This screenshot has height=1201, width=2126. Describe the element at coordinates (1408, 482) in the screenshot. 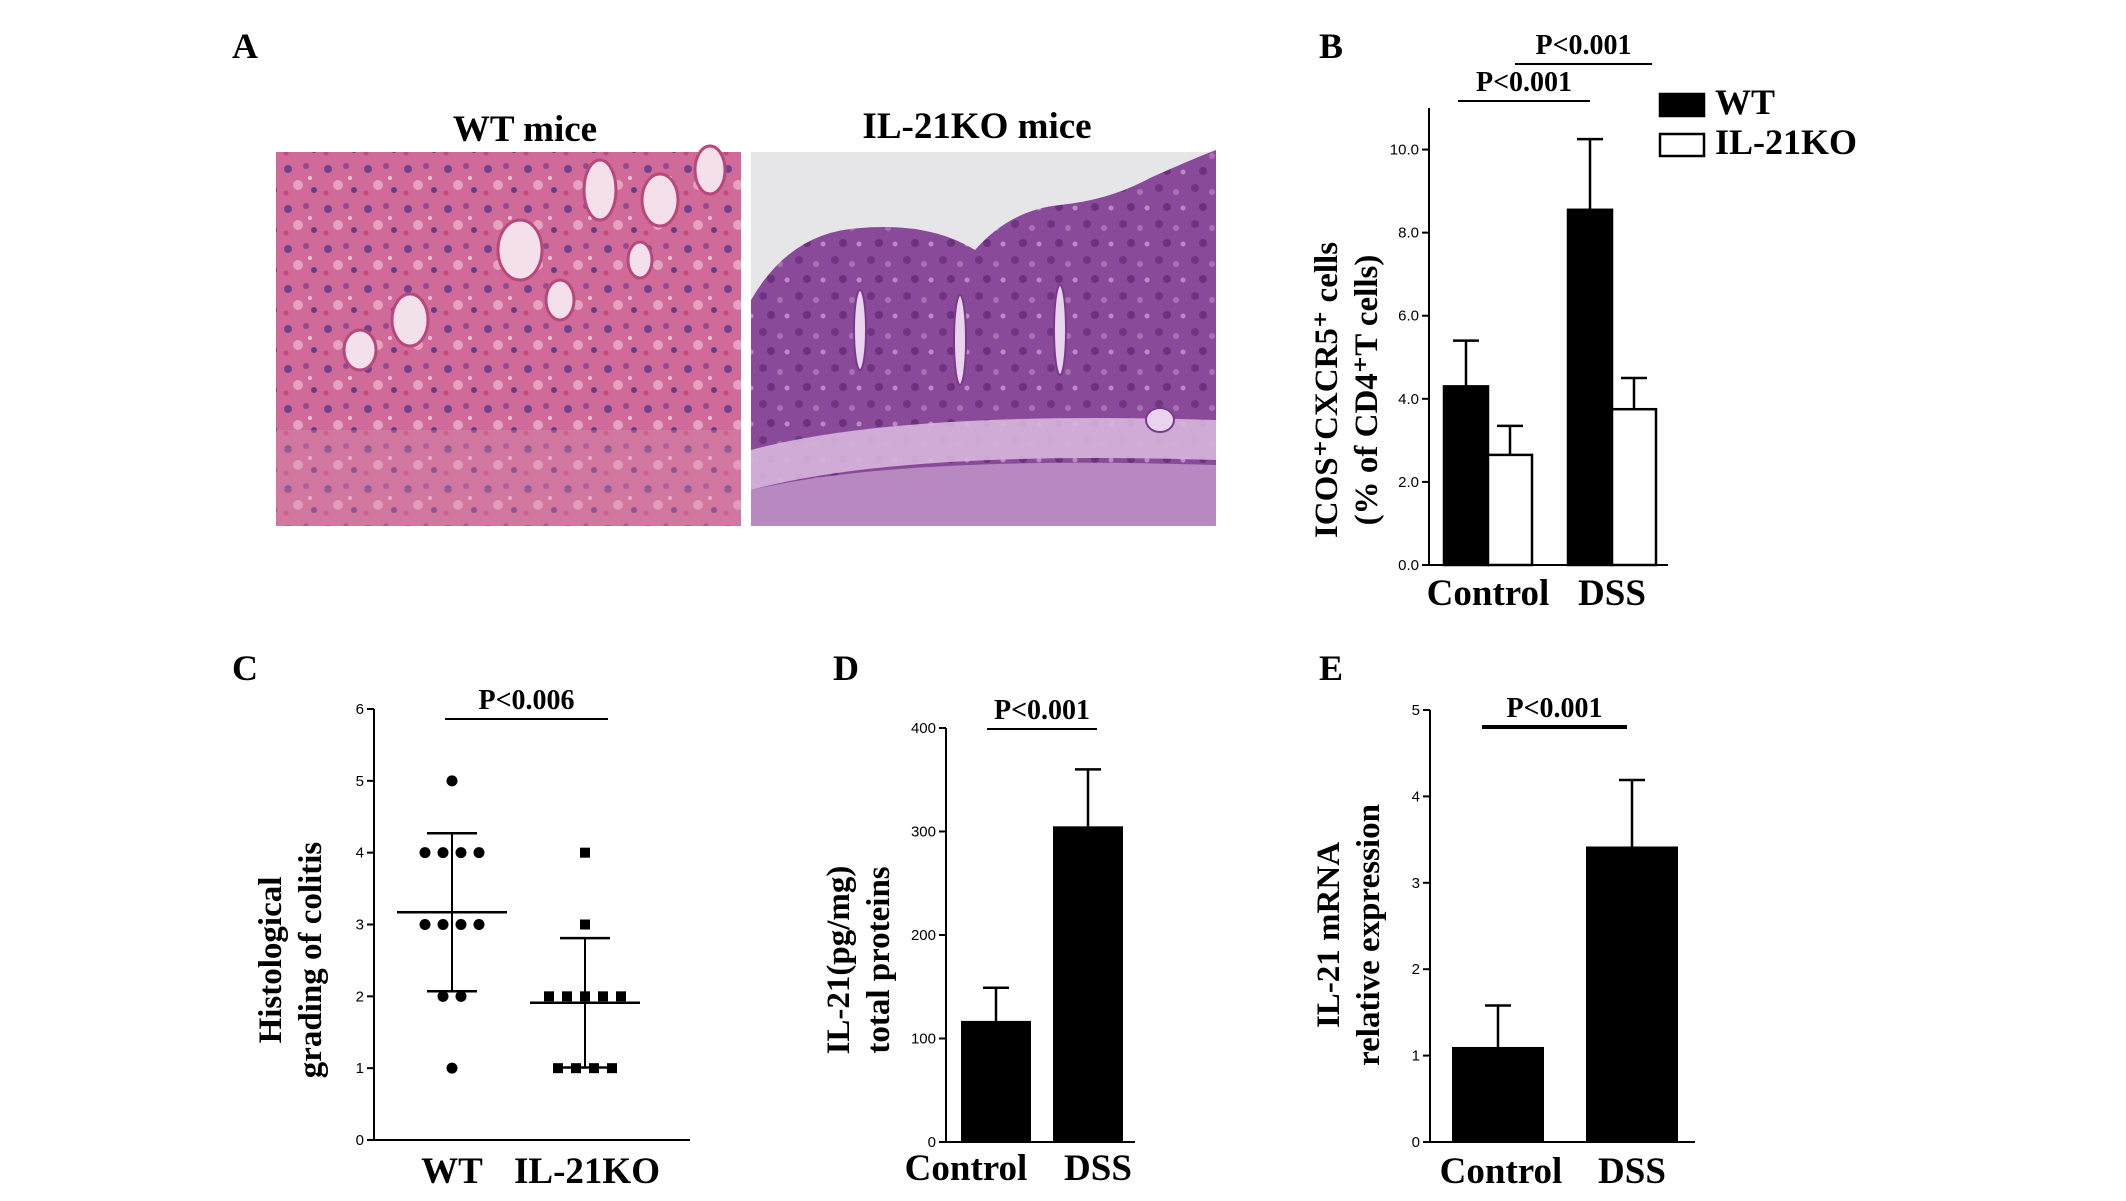

I see `chart-b-y-tick-label: 2.0` at that location.